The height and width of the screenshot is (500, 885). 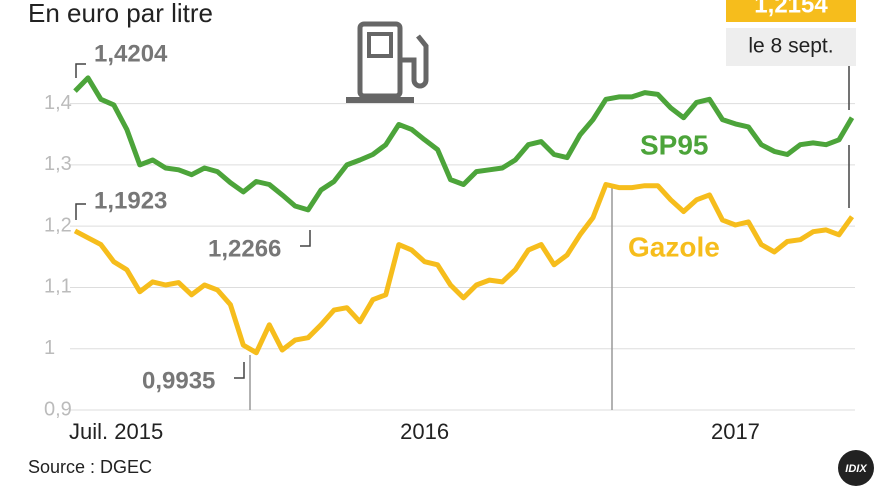 What do you see at coordinates (131, 53) in the screenshot?
I see `annotation: 1,4204` at bounding box center [131, 53].